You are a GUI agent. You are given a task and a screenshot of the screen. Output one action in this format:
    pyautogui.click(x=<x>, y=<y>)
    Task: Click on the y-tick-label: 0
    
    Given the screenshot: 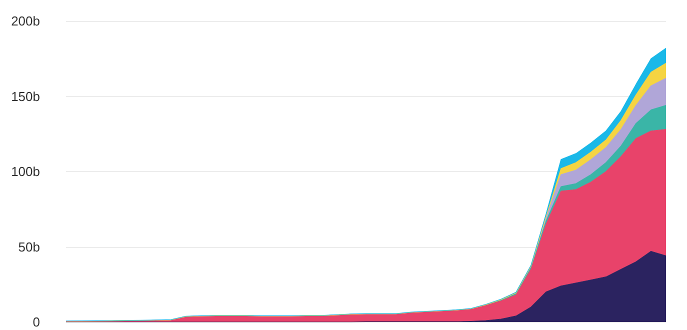 What is the action you would take?
    pyautogui.click(x=36, y=322)
    